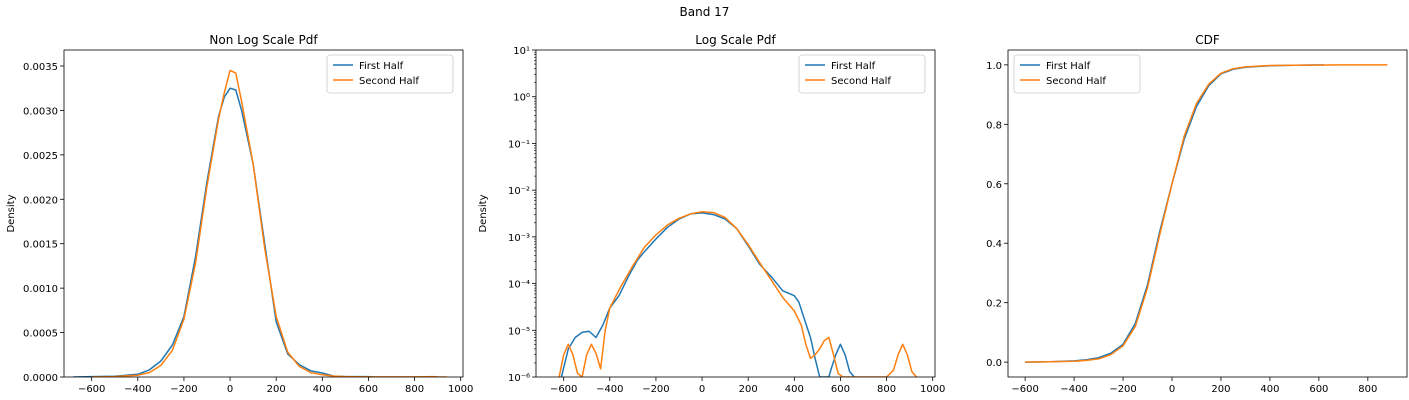  What do you see at coordinates (519, 144) in the screenshot?
I see `y-tick-label: 10⁻¹` at bounding box center [519, 144].